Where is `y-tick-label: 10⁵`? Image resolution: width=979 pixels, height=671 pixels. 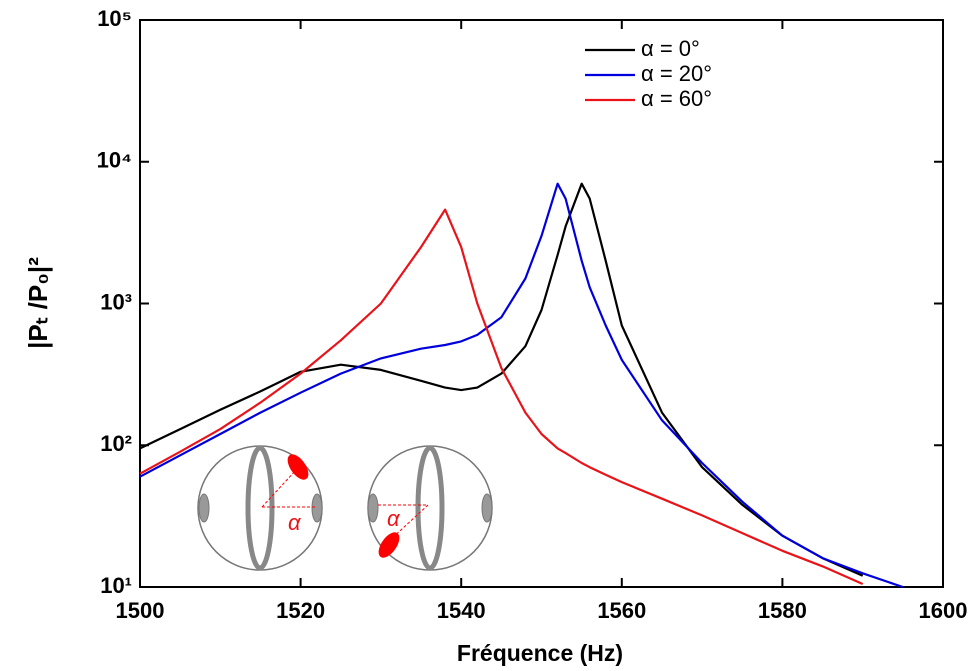
y-tick-label: 10⁵ is located at coordinates (114, 18).